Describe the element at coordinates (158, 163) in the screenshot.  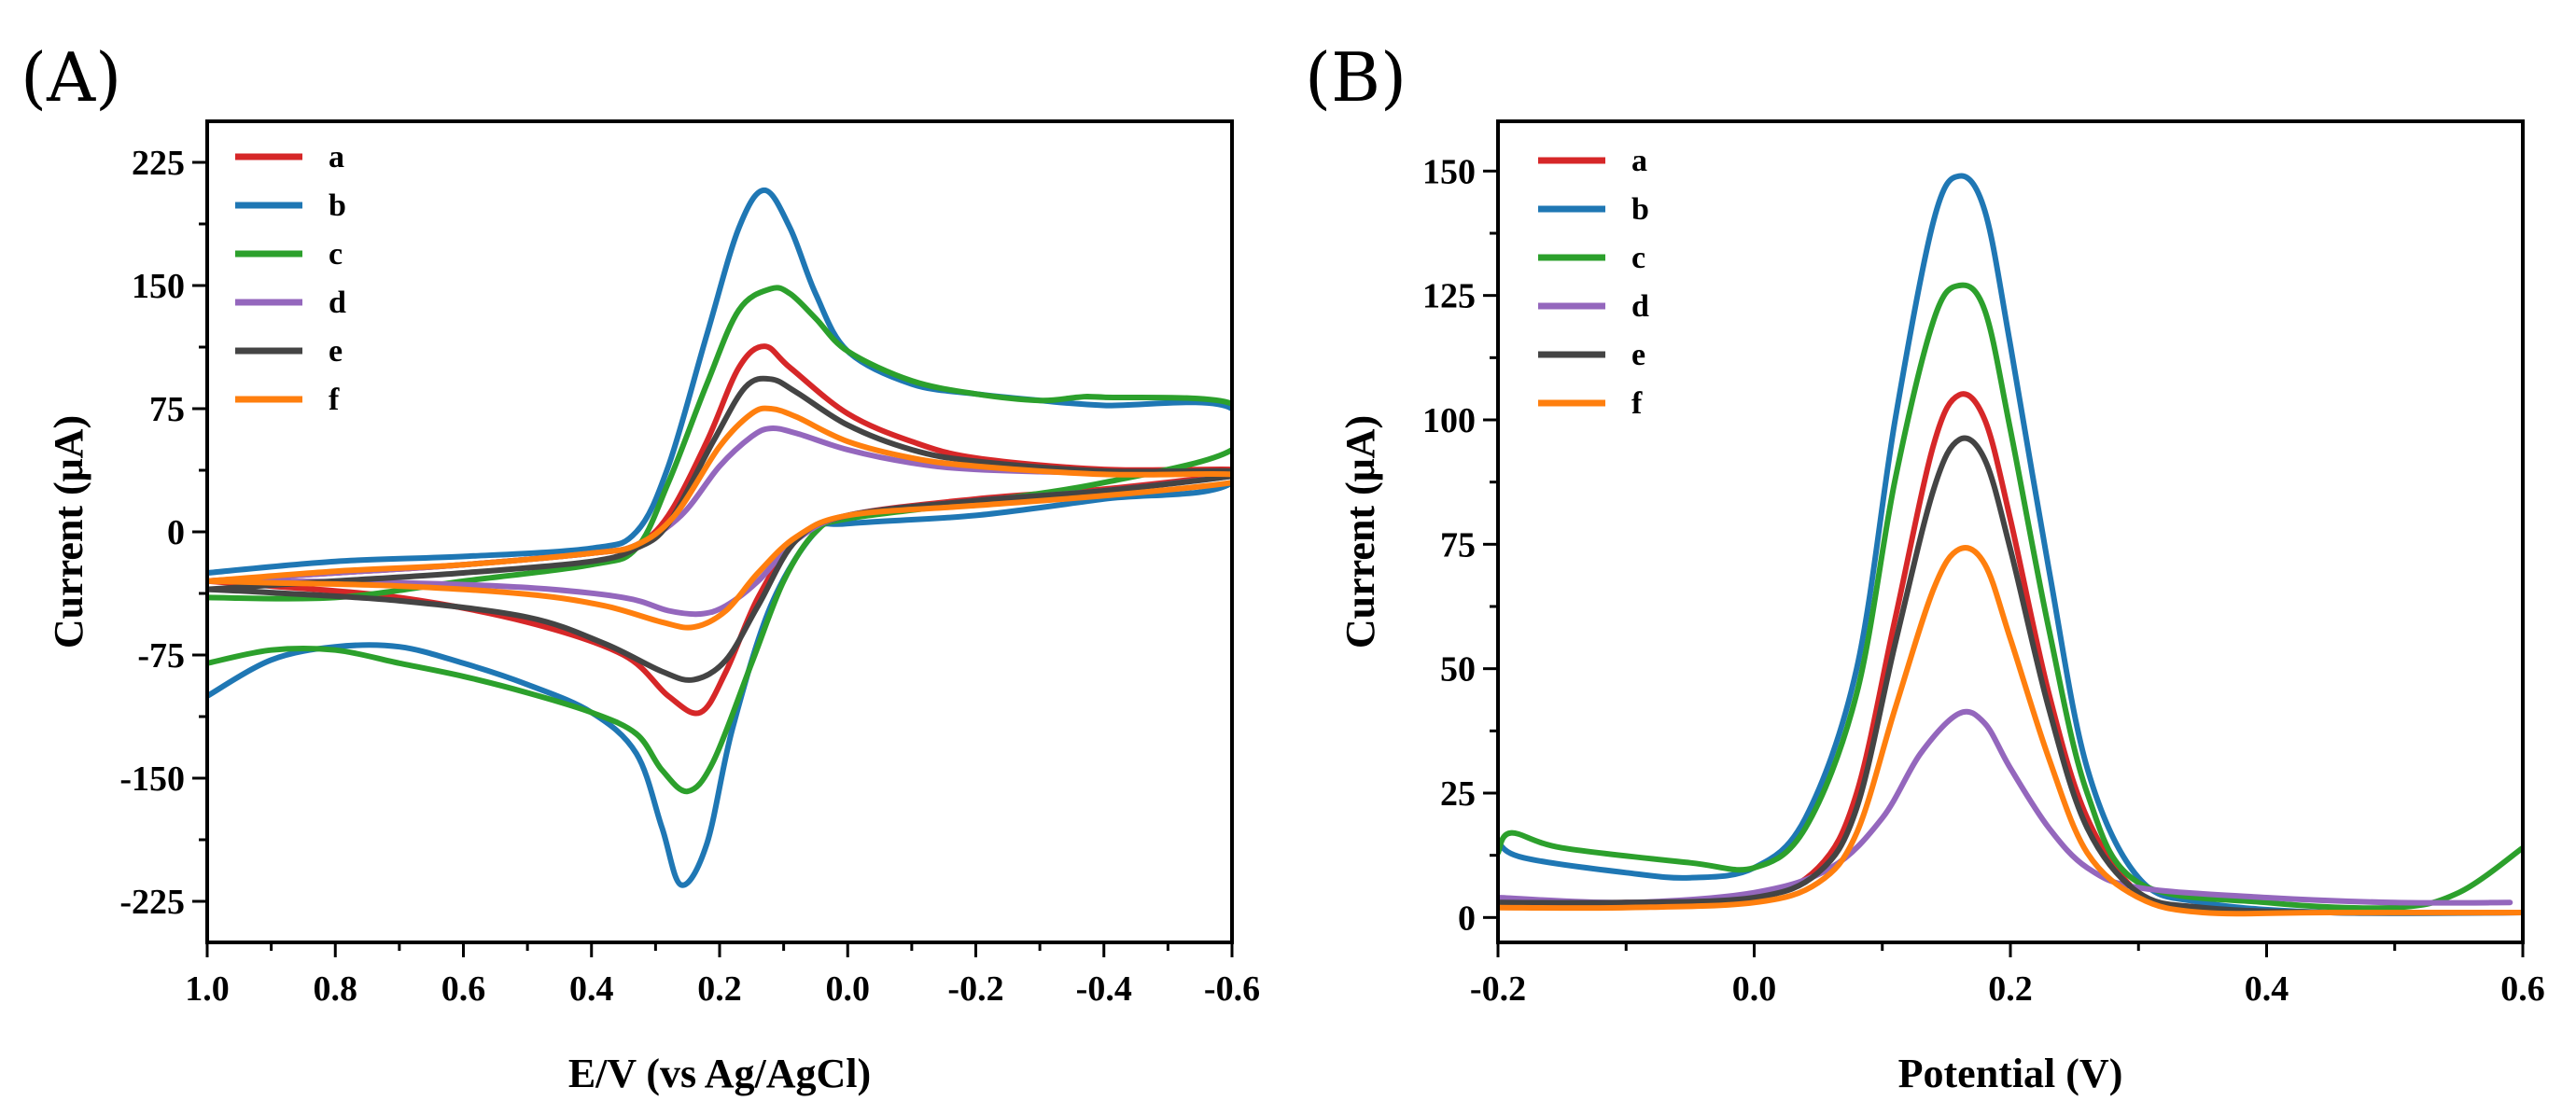
I see `y-tick-label: 225` at that location.